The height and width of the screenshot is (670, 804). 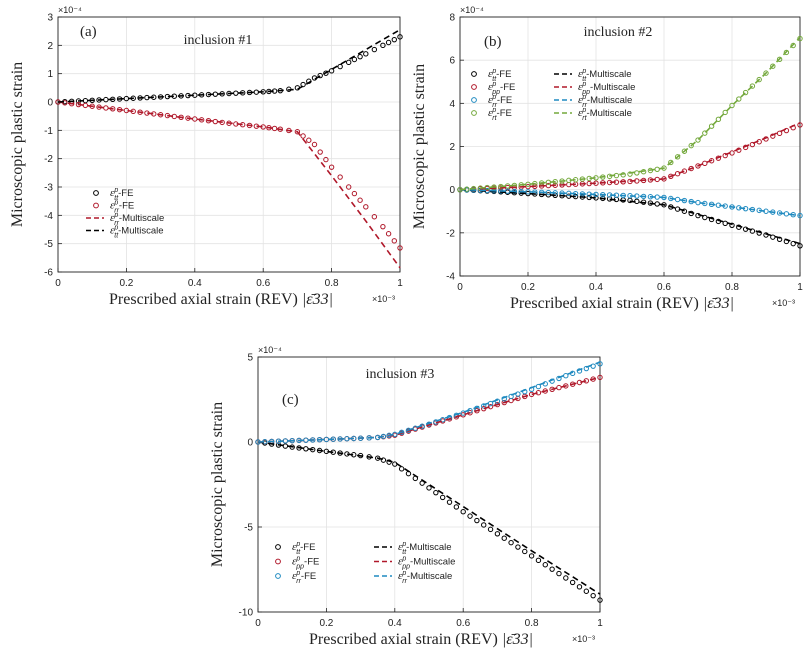 What do you see at coordinates (50, 18) in the screenshot?
I see `y-tick-label: 3` at bounding box center [50, 18].